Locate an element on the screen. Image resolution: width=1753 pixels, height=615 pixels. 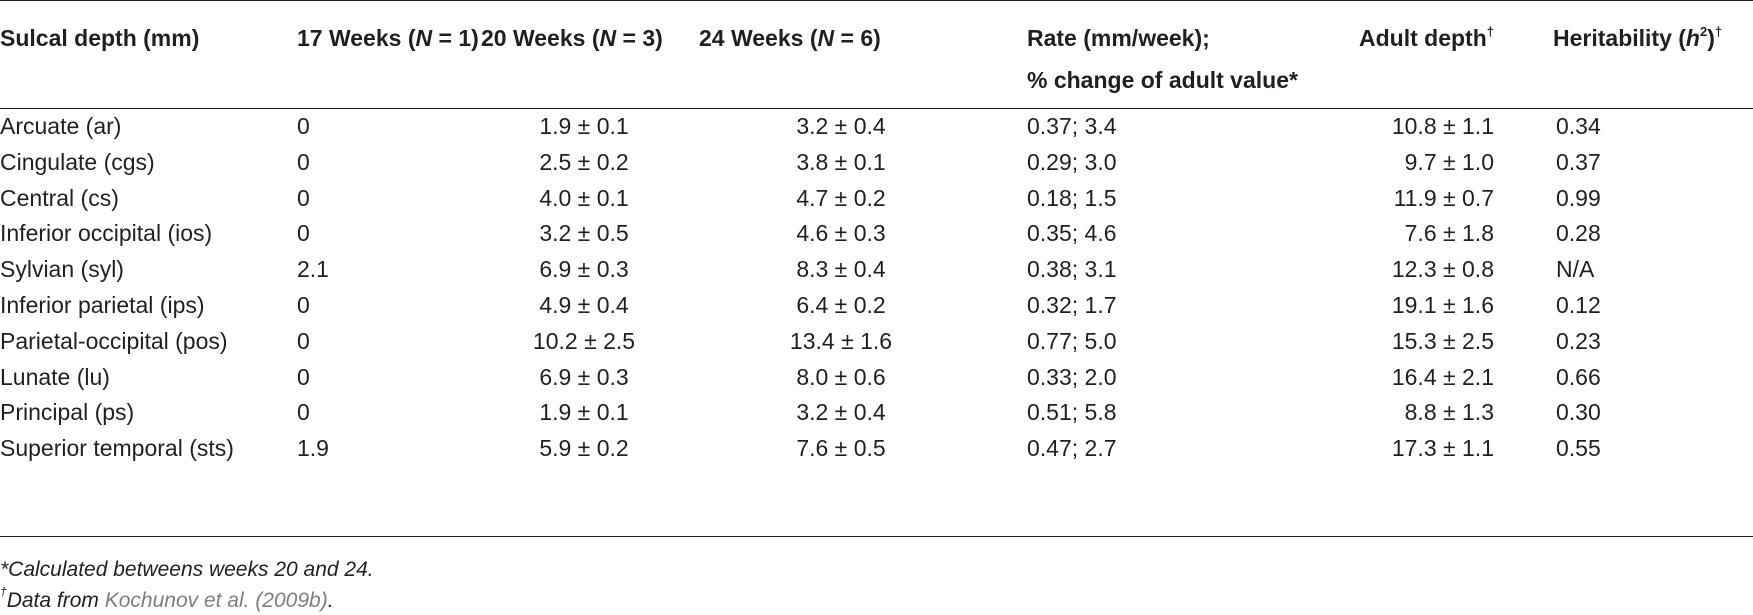
cell-17-weeks: 1.9 is located at coordinates (313, 448).